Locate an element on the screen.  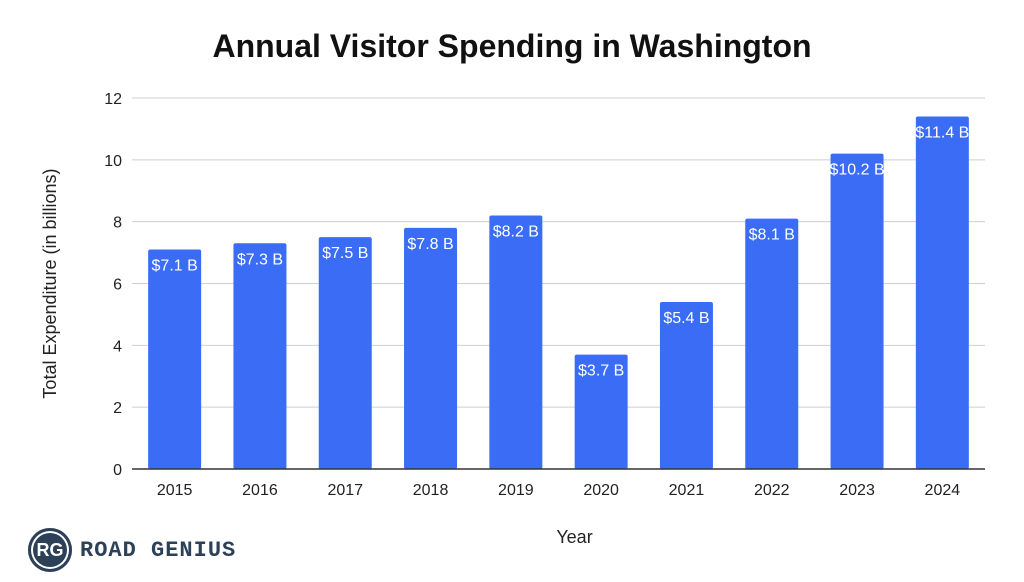
y-tick-label: 10 is located at coordinates (113, 161).